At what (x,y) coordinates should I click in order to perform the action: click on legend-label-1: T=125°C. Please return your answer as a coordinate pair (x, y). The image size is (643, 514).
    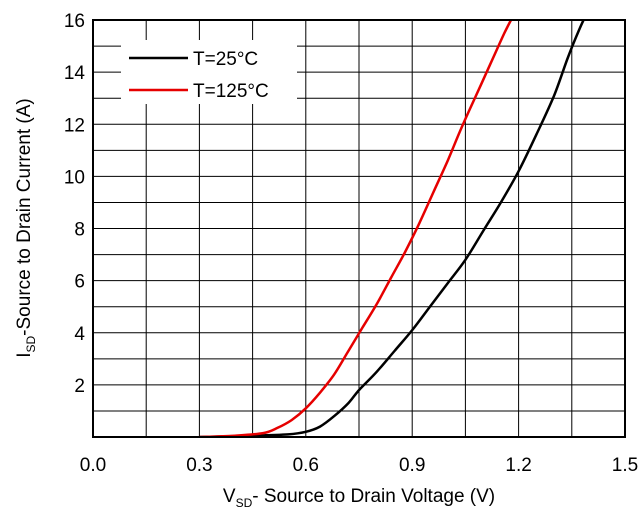
    Looking at the image, I should click on (231, 91).